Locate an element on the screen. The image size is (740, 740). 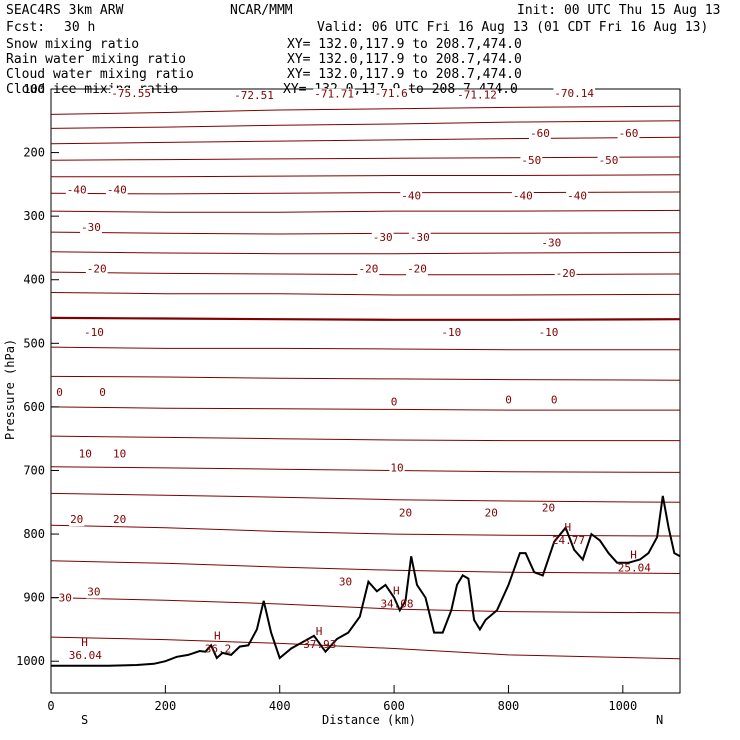
y-tick-label: 700 is located at coordinates (34, 470).